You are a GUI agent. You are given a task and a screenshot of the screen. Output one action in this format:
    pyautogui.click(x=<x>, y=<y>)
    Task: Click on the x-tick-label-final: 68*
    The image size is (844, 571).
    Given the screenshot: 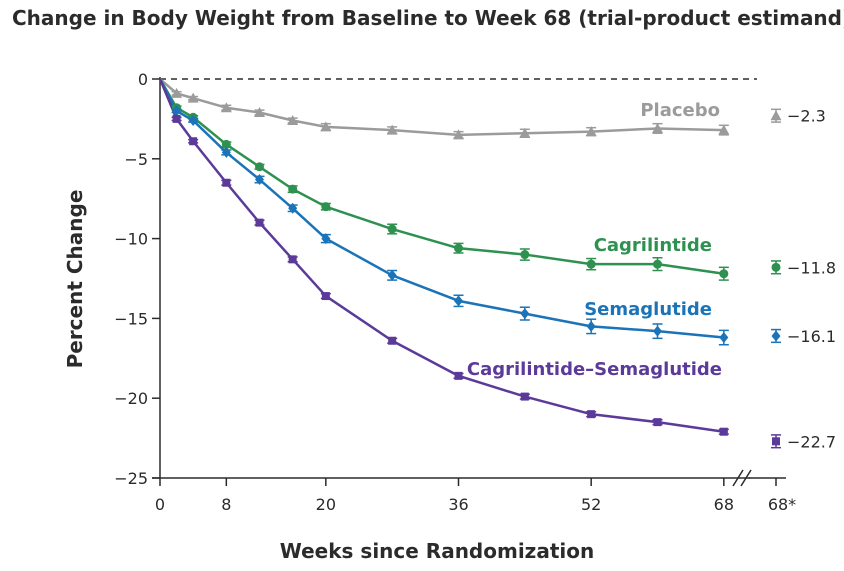 What is the action you would take?
    pyautogui.click(x=782, y=504)
    